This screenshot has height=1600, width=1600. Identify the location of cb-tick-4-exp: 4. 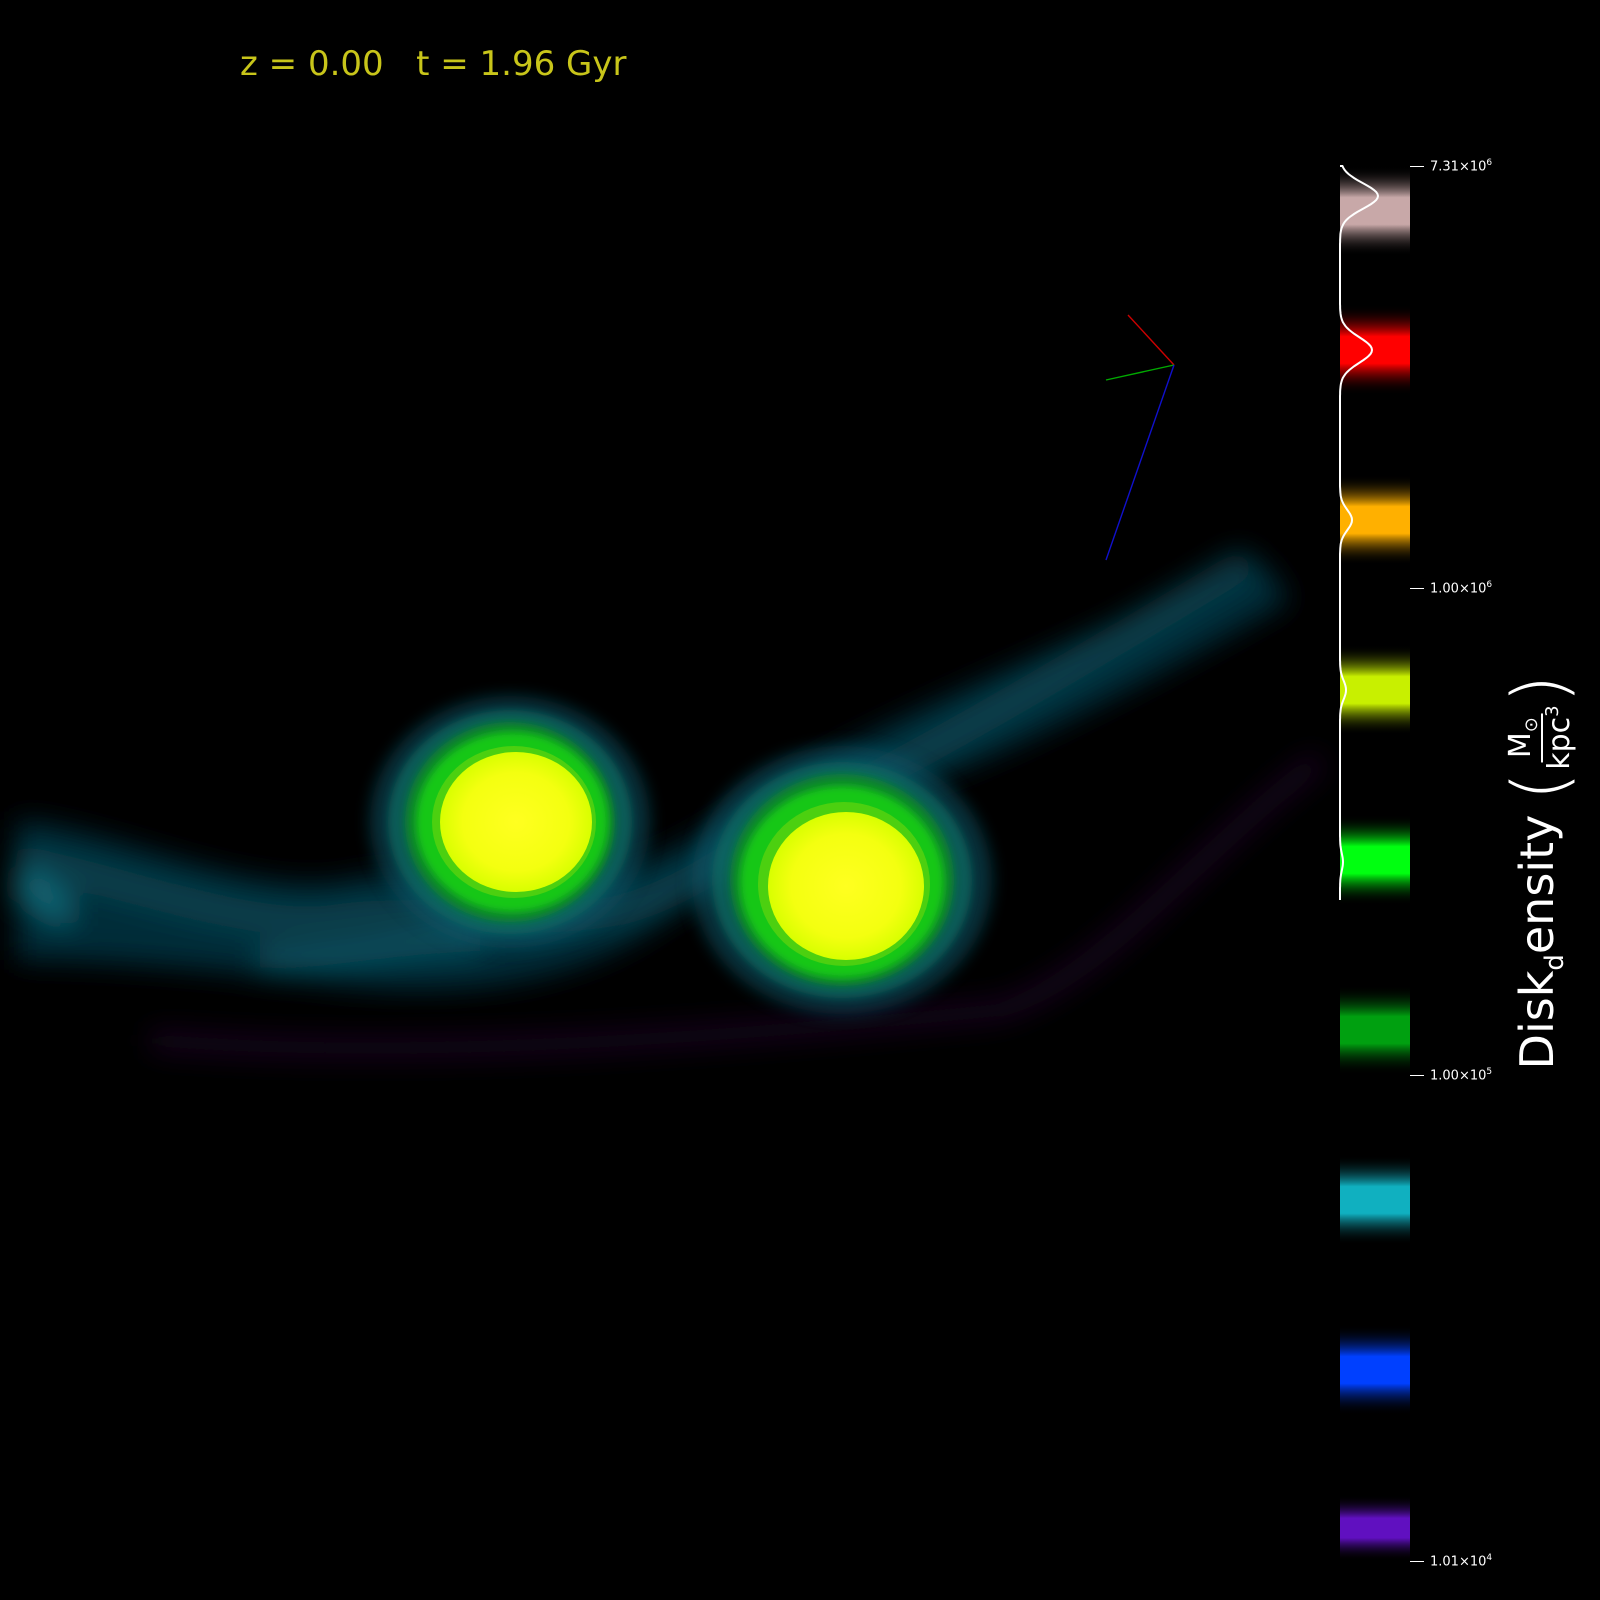
(1489, 1558).